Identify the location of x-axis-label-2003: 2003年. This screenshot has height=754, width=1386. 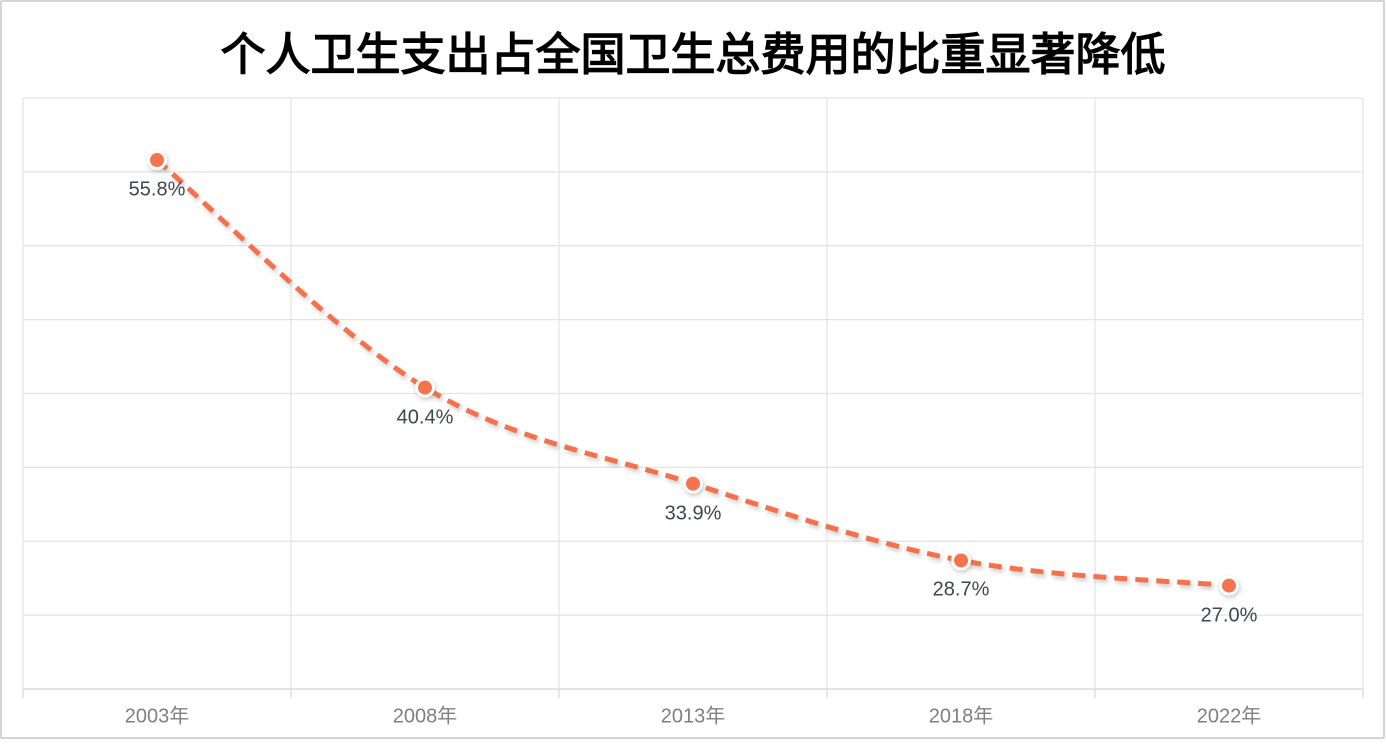
(157, 716).